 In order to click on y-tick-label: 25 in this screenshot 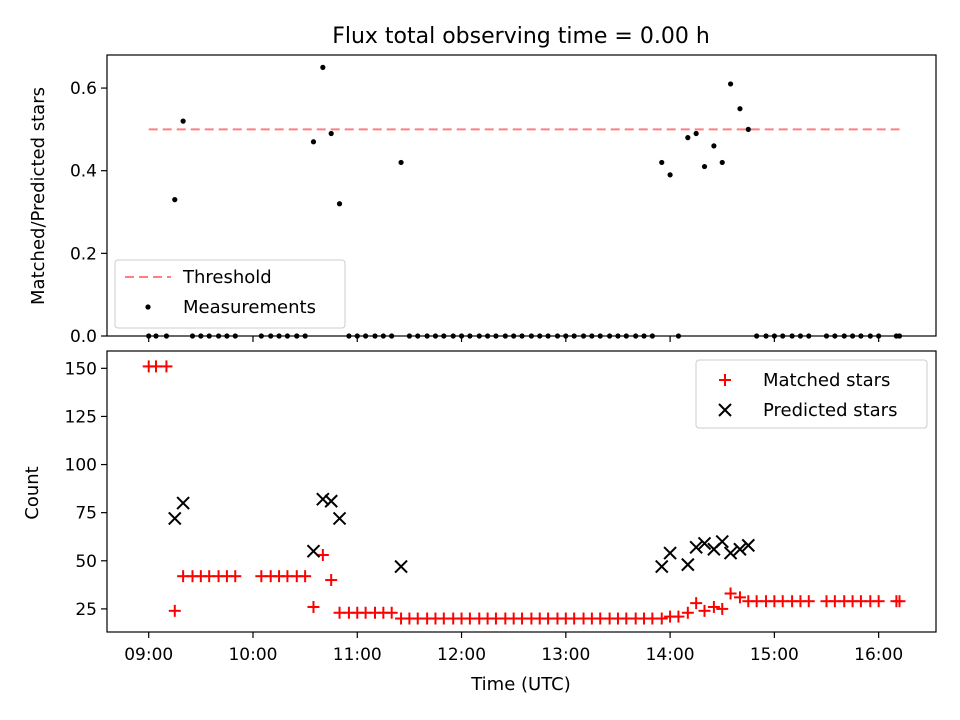, I will do `click(86, 610)`.